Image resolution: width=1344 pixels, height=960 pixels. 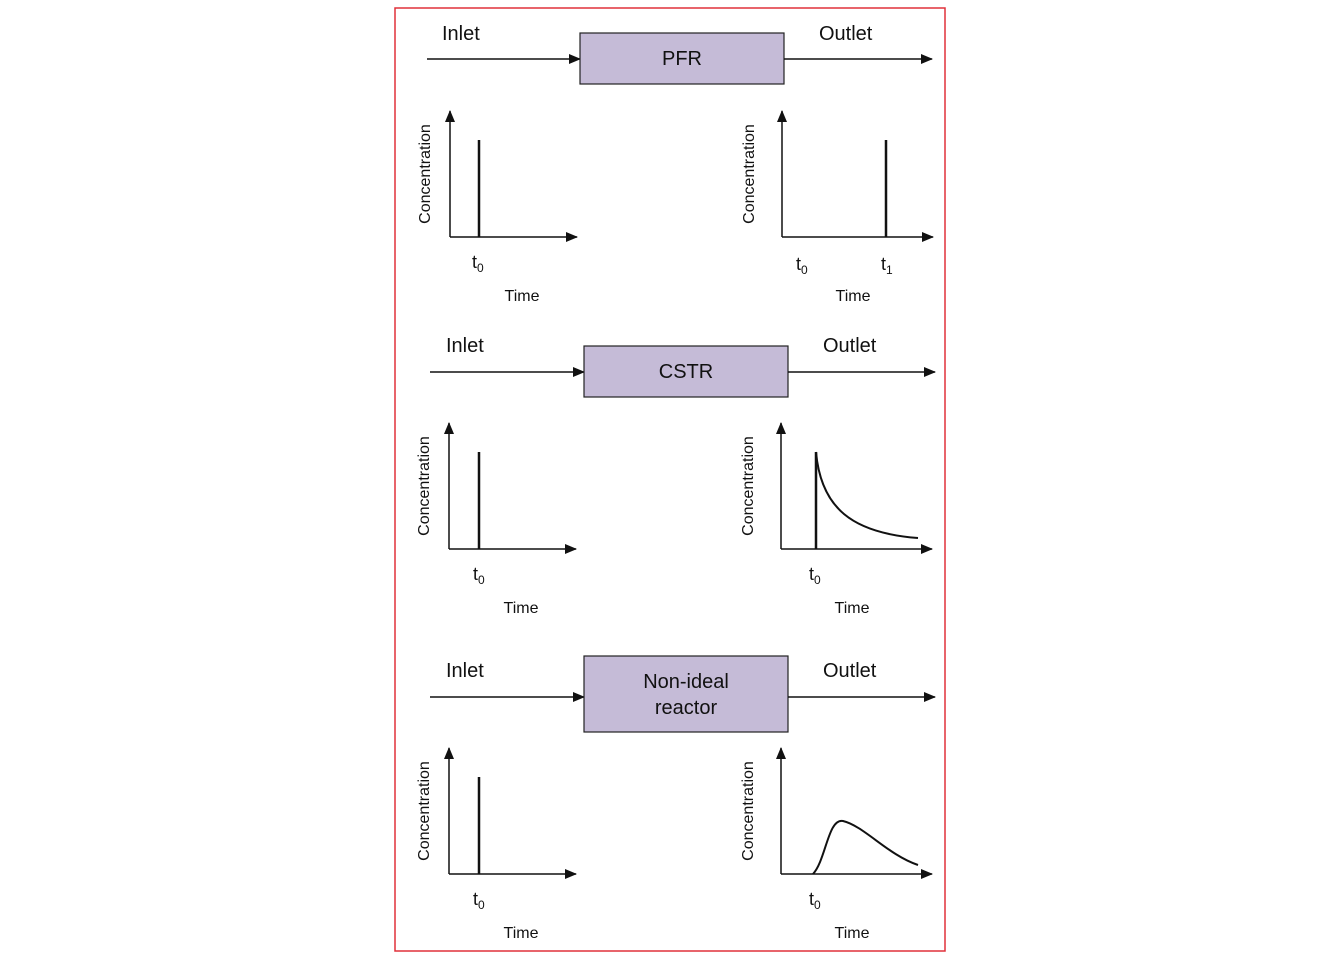 What do you see at coordinates (686, 682) in the screenshot?
I see `reactor-label-line1: Non-ideal` at bounding box center [686, 682].